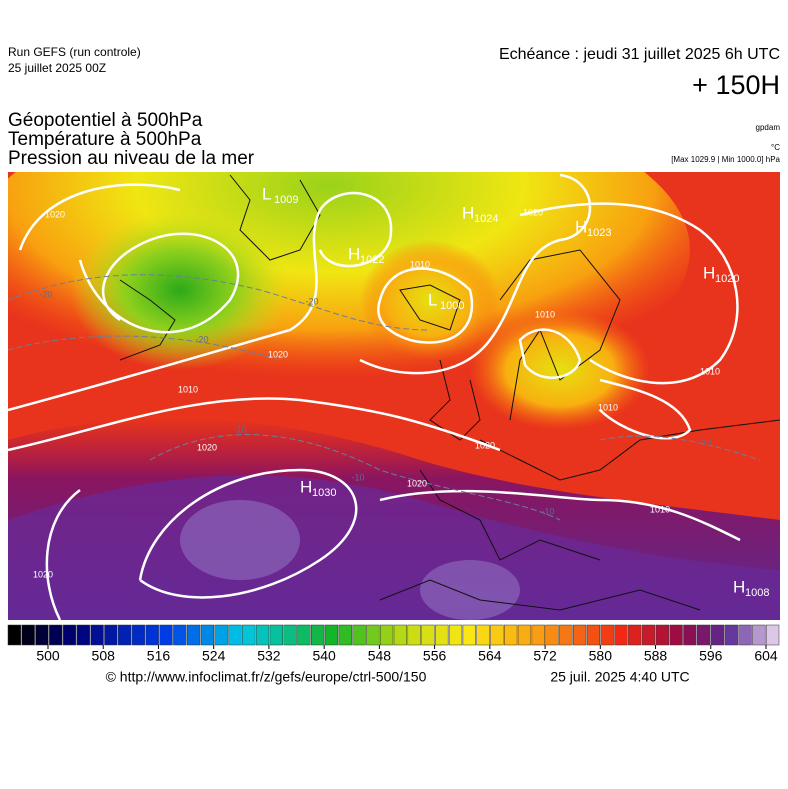 The width and height of the screenshot is (788, 789). What do you see at coordinates (736, 85) in the screenshot?
I see `lead-time: + 150H` at bounding box center [736, 85].